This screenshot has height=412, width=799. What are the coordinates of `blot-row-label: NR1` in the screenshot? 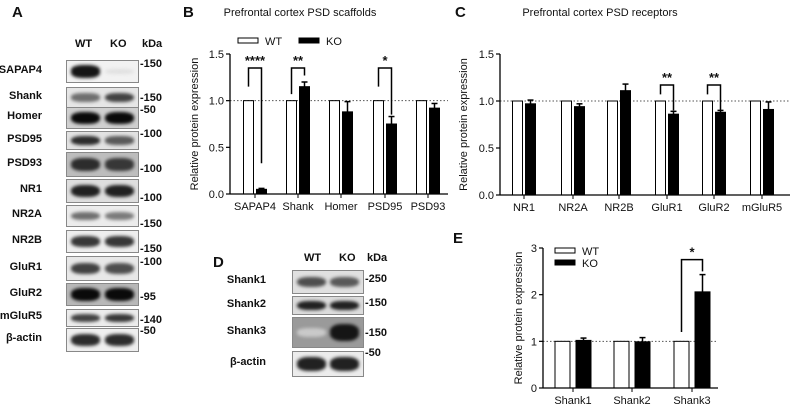 It's located at (30, 189).